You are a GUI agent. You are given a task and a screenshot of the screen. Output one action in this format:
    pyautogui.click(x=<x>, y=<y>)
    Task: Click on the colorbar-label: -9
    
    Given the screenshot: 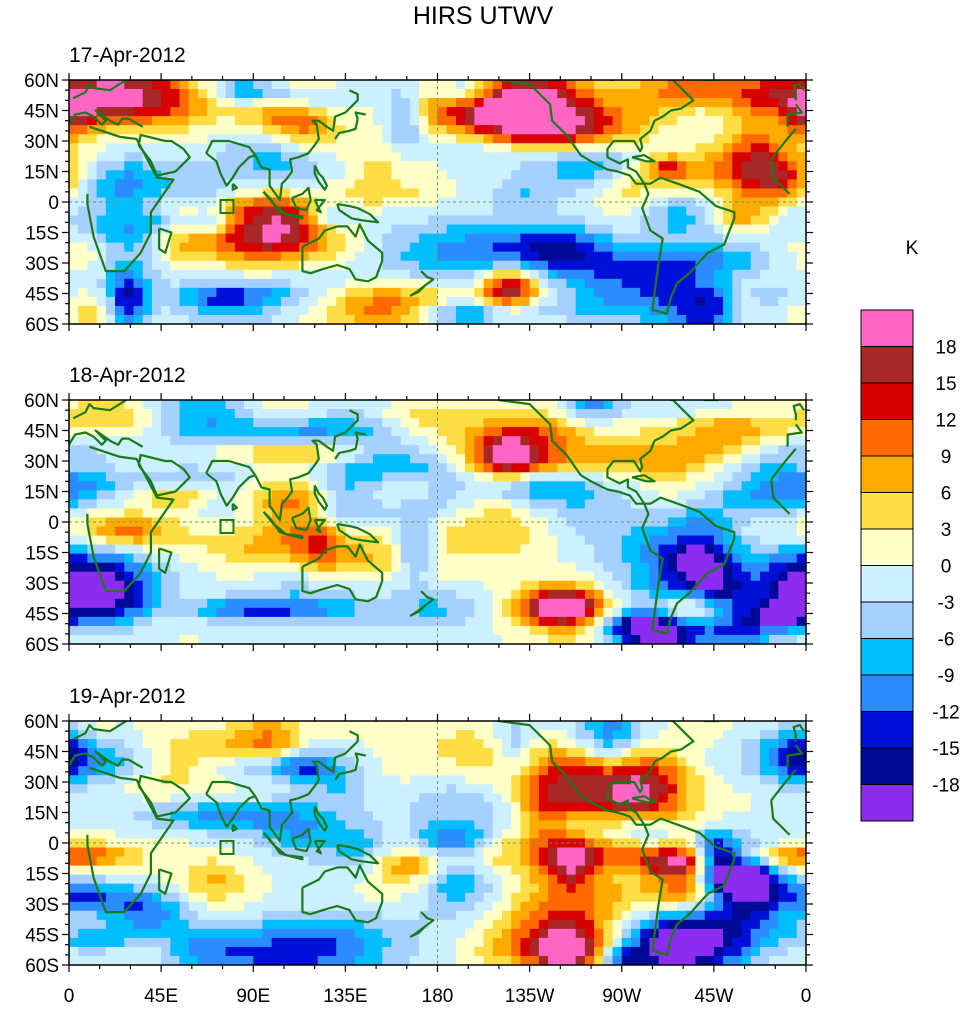 What is the action you would take?
    pyautogui.click(x=946, y=676)
    